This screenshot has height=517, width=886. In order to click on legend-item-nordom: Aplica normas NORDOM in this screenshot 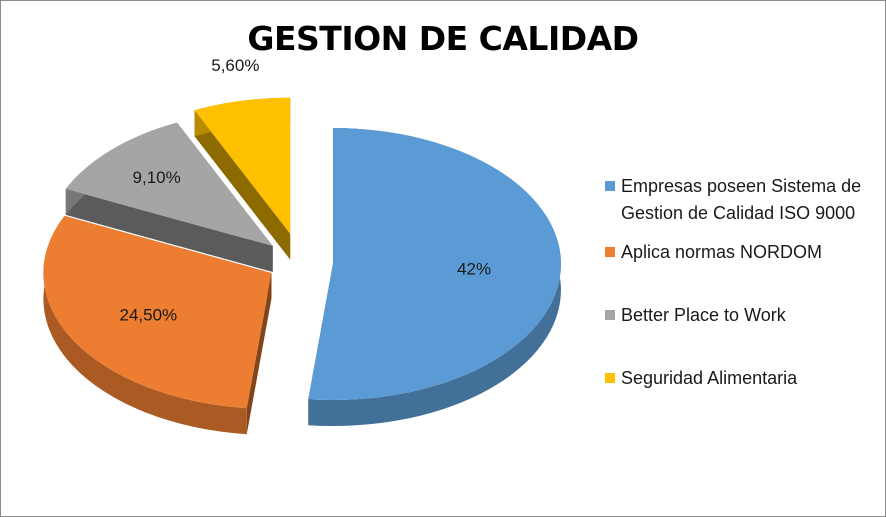, I will do `click(740, 252)`.